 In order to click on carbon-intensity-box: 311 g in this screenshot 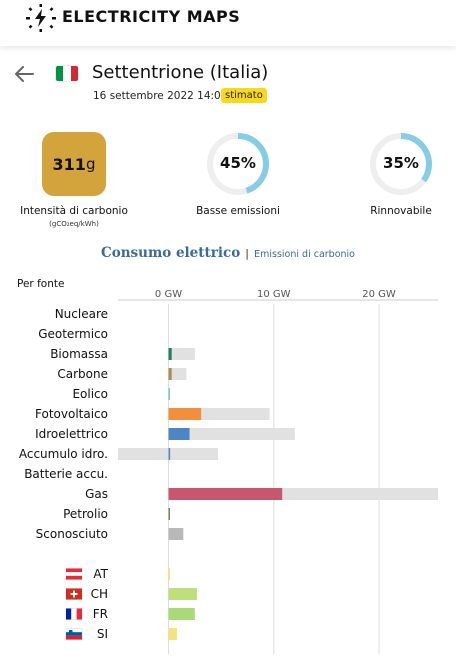, I will do `click(74, 164)`.